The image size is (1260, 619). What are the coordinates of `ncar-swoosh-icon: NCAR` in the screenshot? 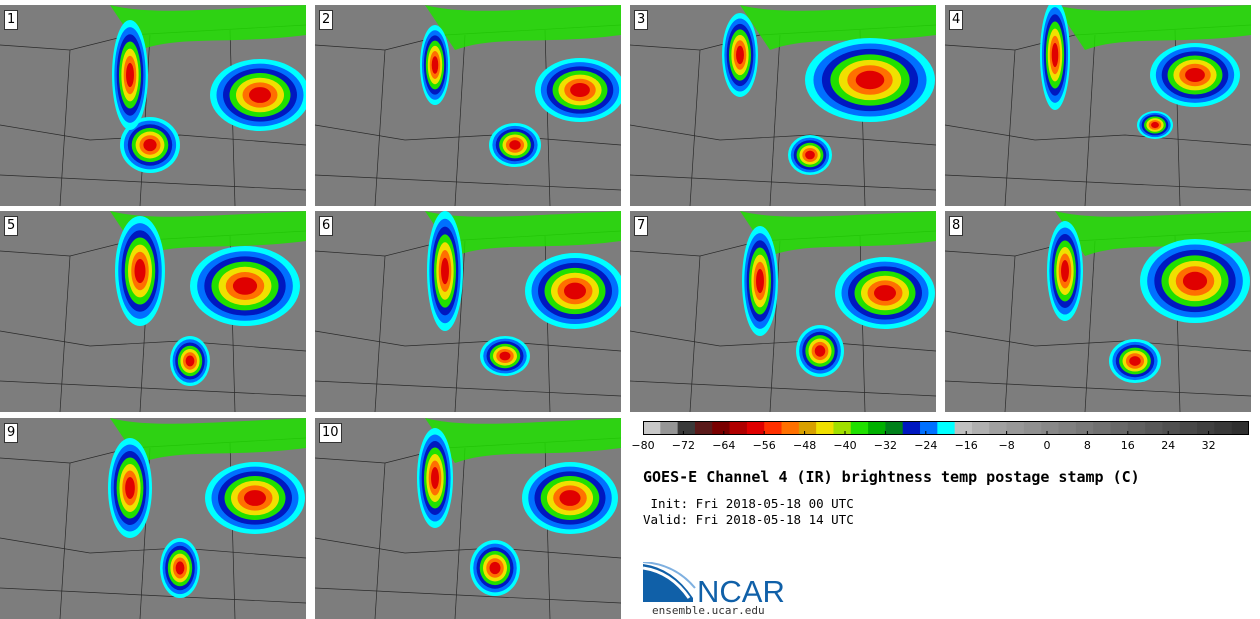 It's located at (713, 585).